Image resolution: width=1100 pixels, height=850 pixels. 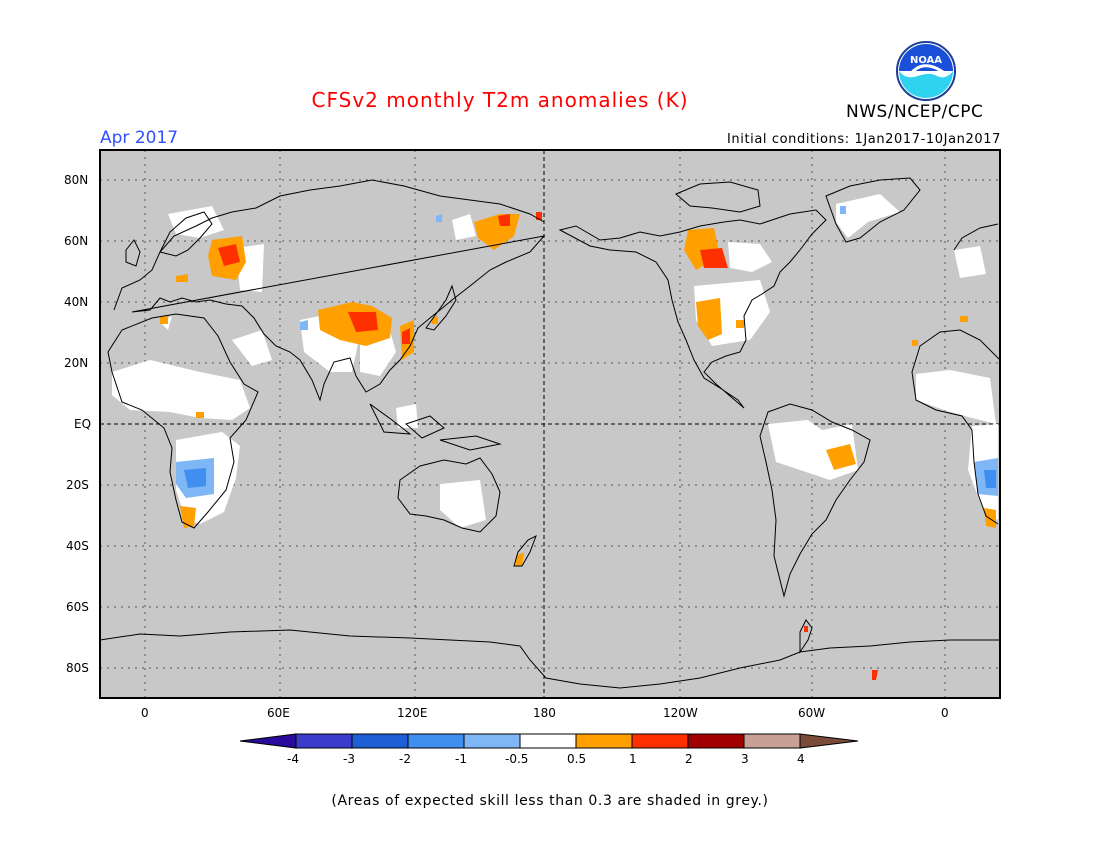 What do you see at coordinates (461, 759) in the screenshot?
I see `colorbar-label: -1` at bounding box center [461, 759].